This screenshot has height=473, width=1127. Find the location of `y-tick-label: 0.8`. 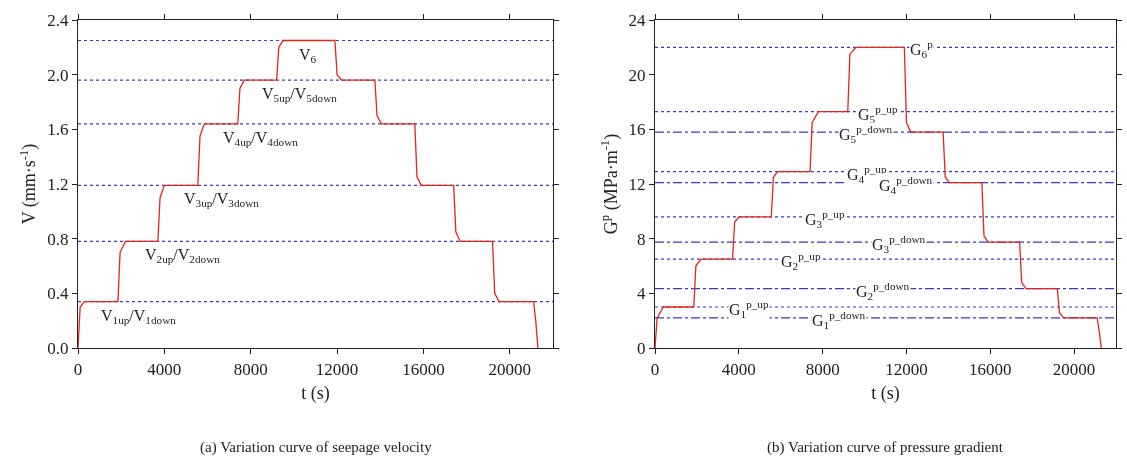

y-tick-label: 0.8 is located at coordinates (58, 239).